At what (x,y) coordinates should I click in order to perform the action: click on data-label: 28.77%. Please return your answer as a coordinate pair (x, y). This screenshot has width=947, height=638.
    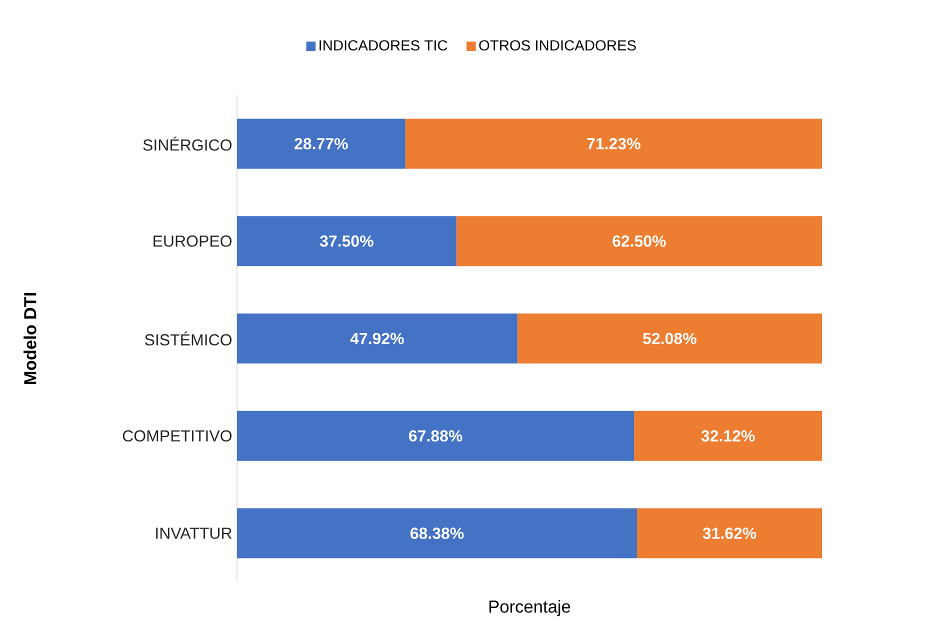
    Looking at the image, I should click on (321, 144).